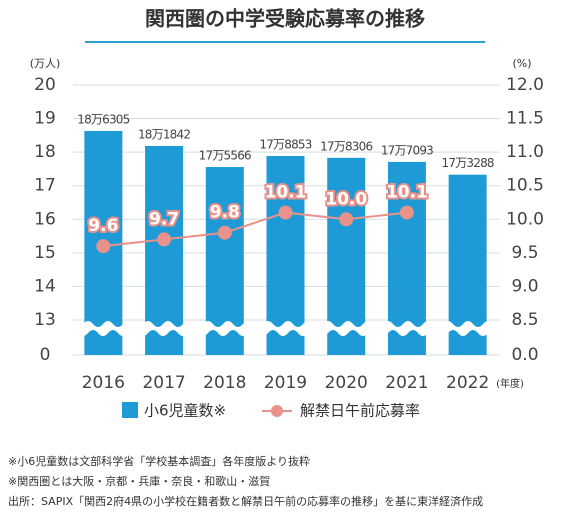 The height and width of the screenshot is (516, 570). What do you see at coordinates (45, 286) in the screenshot?
I see `y-tick-label: 14` at bounding box center [45, 286].